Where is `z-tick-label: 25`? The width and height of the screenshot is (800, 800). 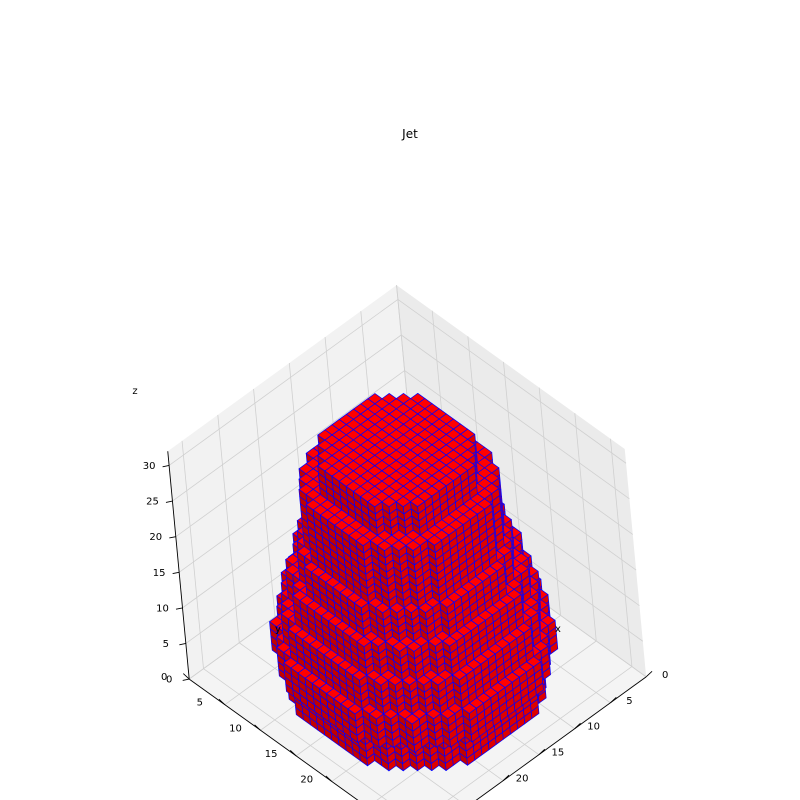
z-tick-label: 25 is located at coordinates (152, 502).